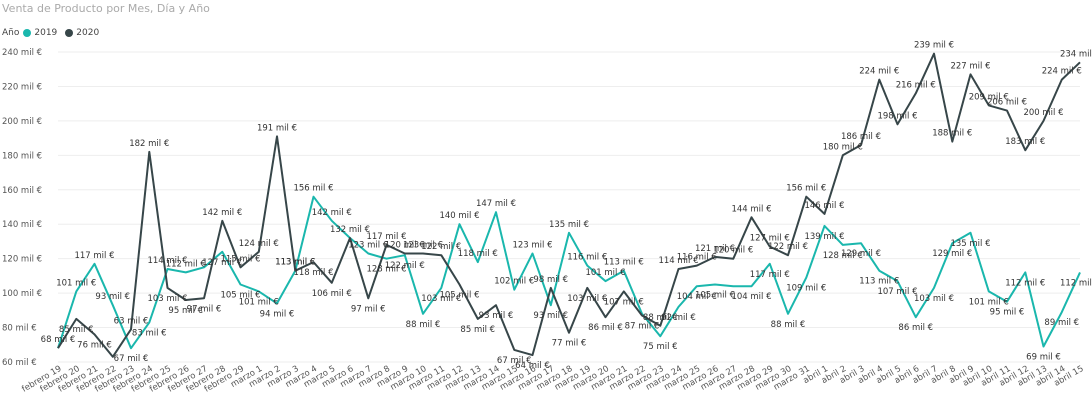  I want to click on data-label-2019: 69 mil €, so click(1043, 358).